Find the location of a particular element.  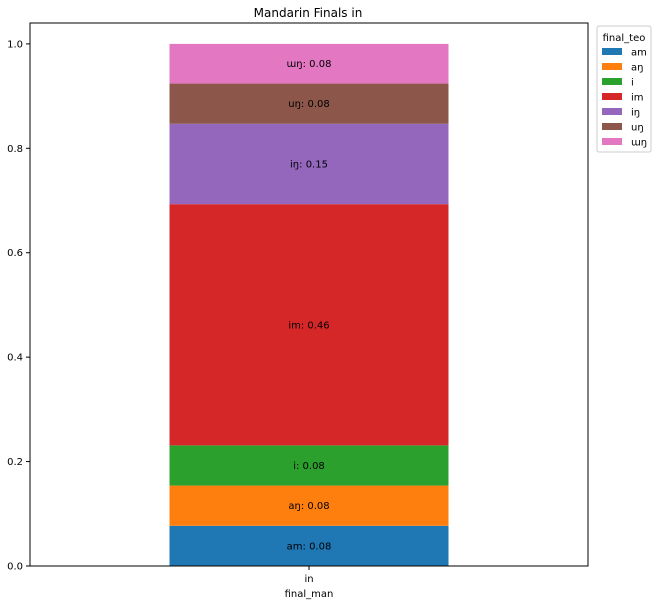

chart-title: Mandarin Finals in is located at coordinates (308, 13).